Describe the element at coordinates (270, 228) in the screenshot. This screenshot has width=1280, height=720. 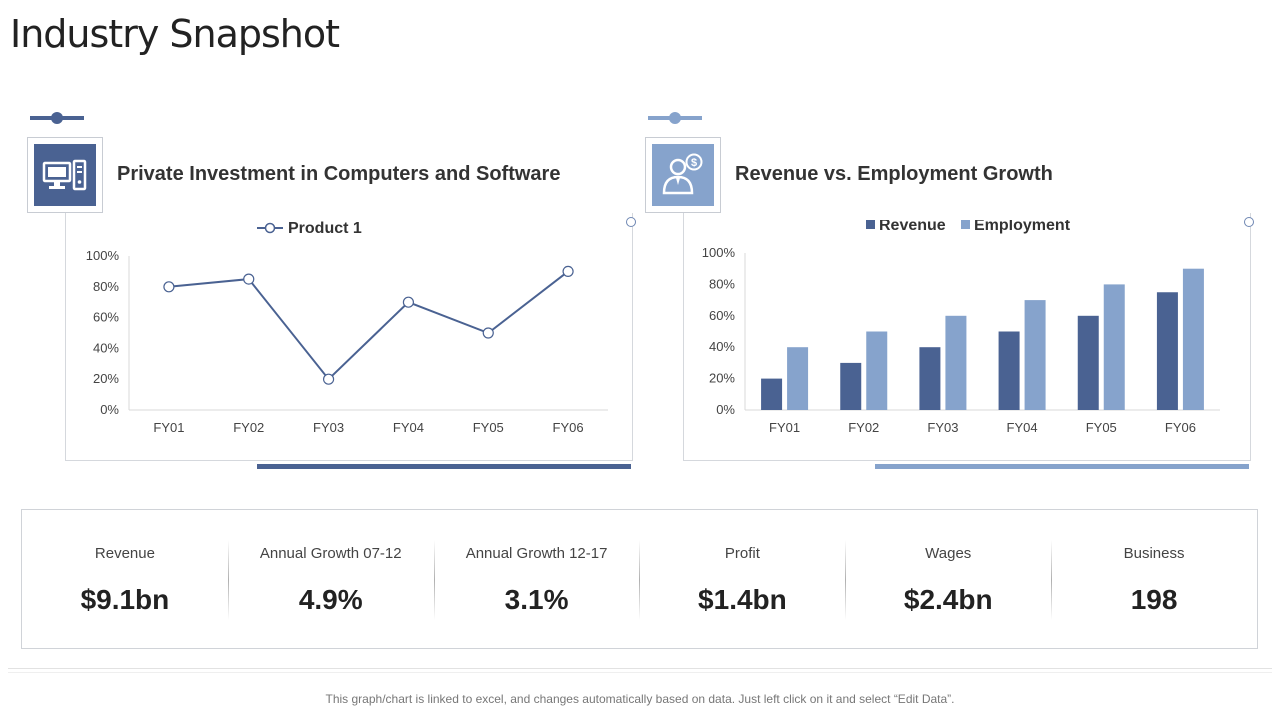
I see `legend-marker` at that location.